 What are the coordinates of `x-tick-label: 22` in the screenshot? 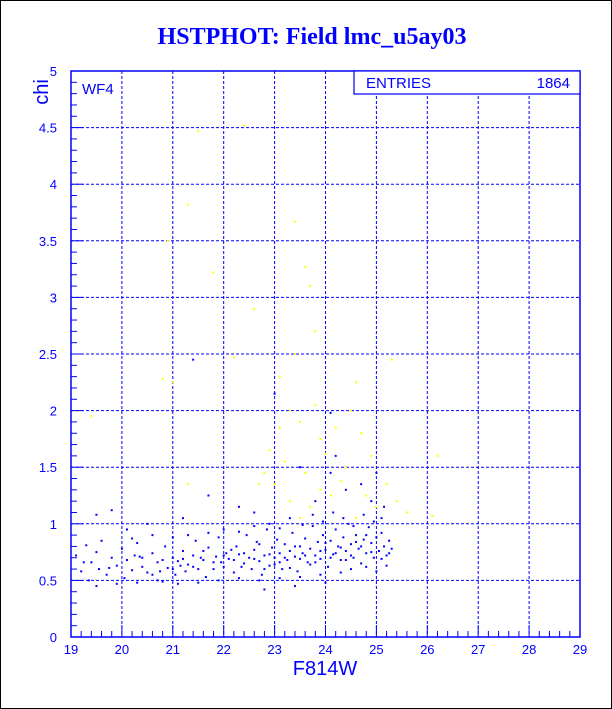 It's located at (223, 649).